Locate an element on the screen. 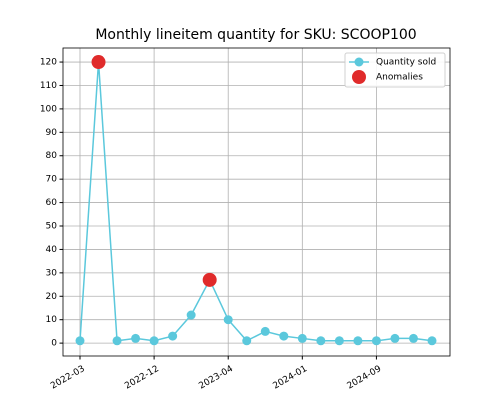 This screenshot has width=500, height=400. legend: Quantity sold Anomalies is located at coordinates (395, 70).